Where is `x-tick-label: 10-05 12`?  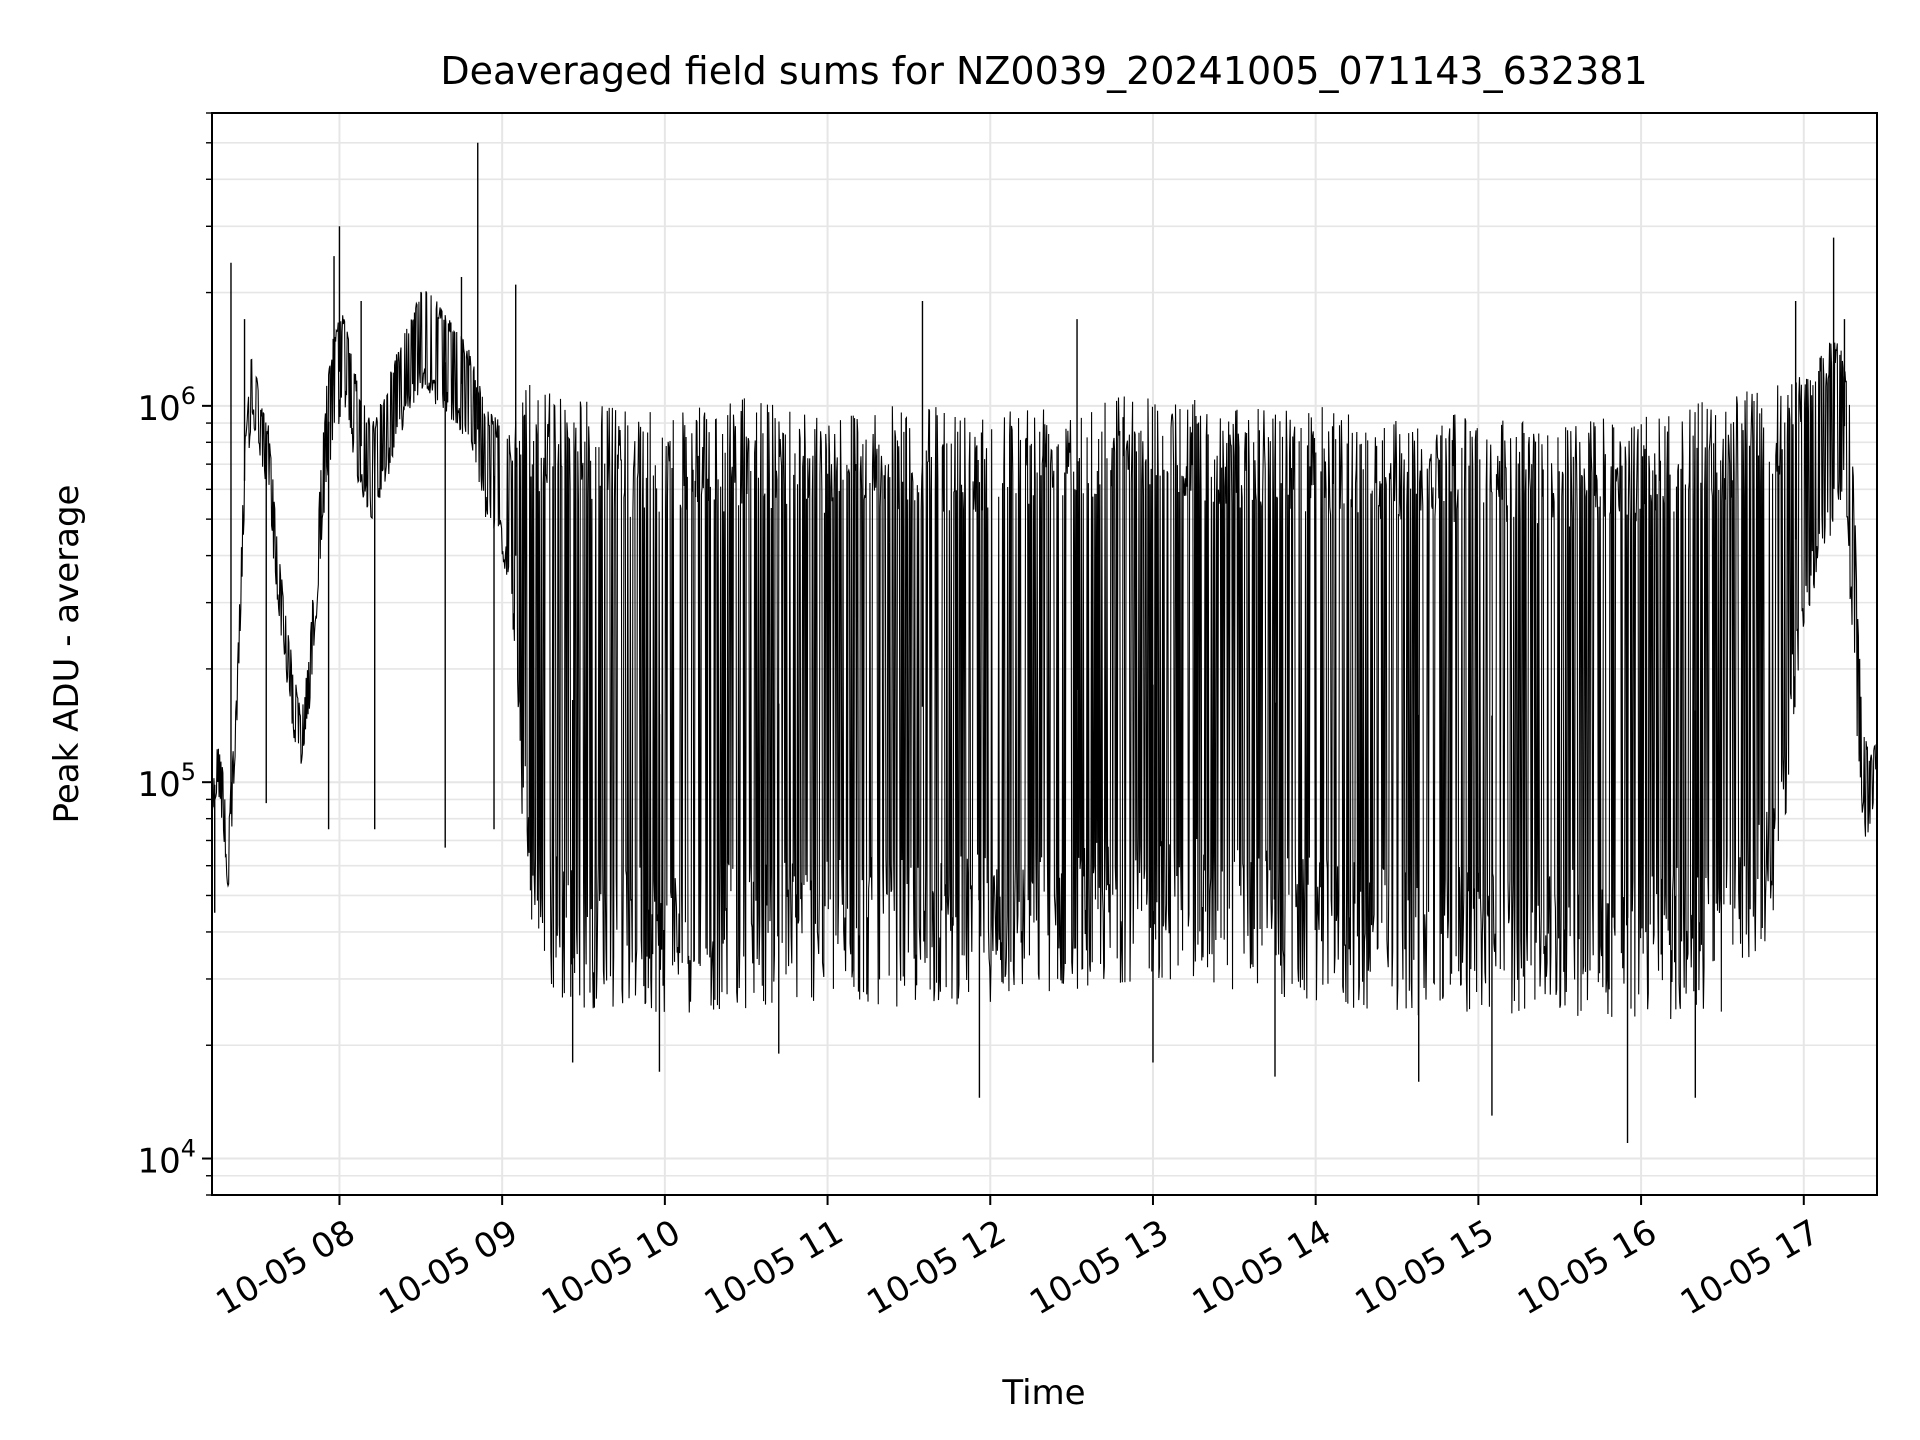
x-tick-label: 10-05 12 is located at coordinates (936, 1267).